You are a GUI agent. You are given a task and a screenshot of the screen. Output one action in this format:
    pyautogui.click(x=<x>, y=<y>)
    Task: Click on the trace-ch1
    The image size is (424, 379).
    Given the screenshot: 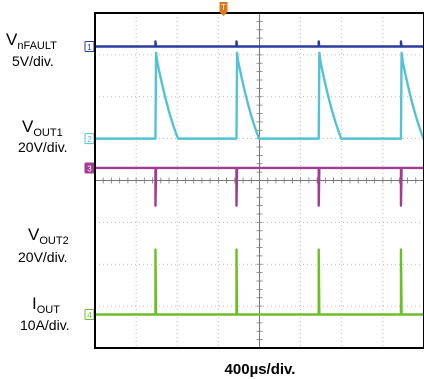 What is the action you would take?
    pyautogui.click(x=259, y=44)
    